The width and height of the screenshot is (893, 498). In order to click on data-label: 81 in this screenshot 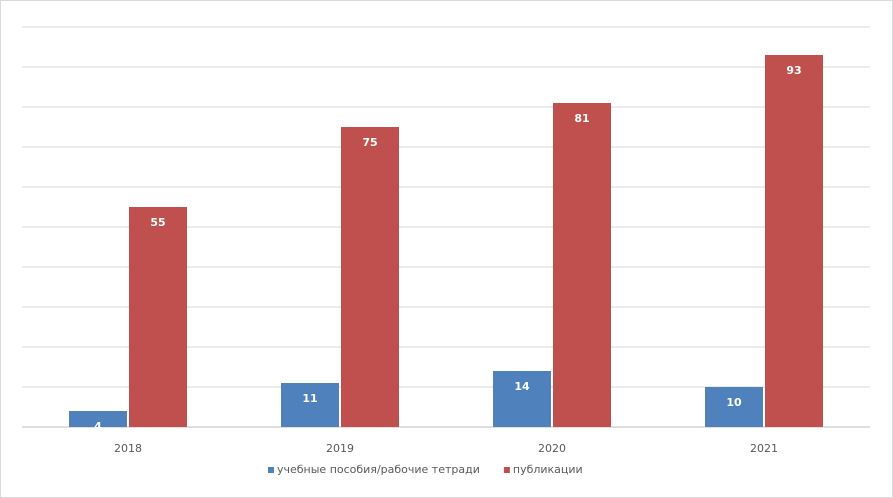, I will do `click(581, 118)`.